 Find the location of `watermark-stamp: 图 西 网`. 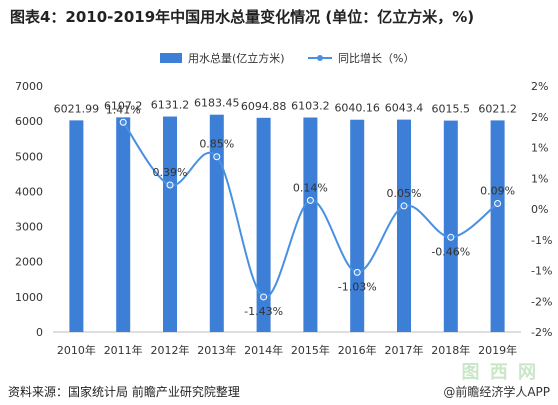

watermark-stamp: 图 西 网 is located at coordinates (499, 372).